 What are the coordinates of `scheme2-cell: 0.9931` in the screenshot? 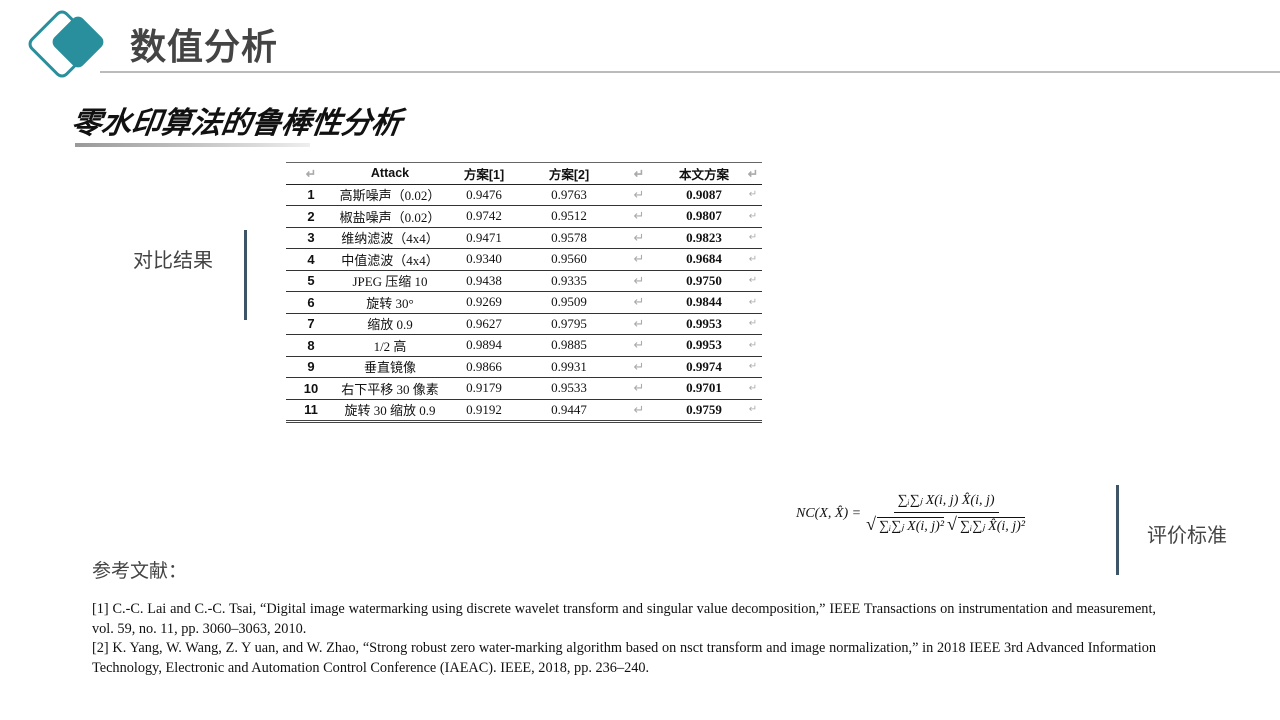 It's located at (569, 367).